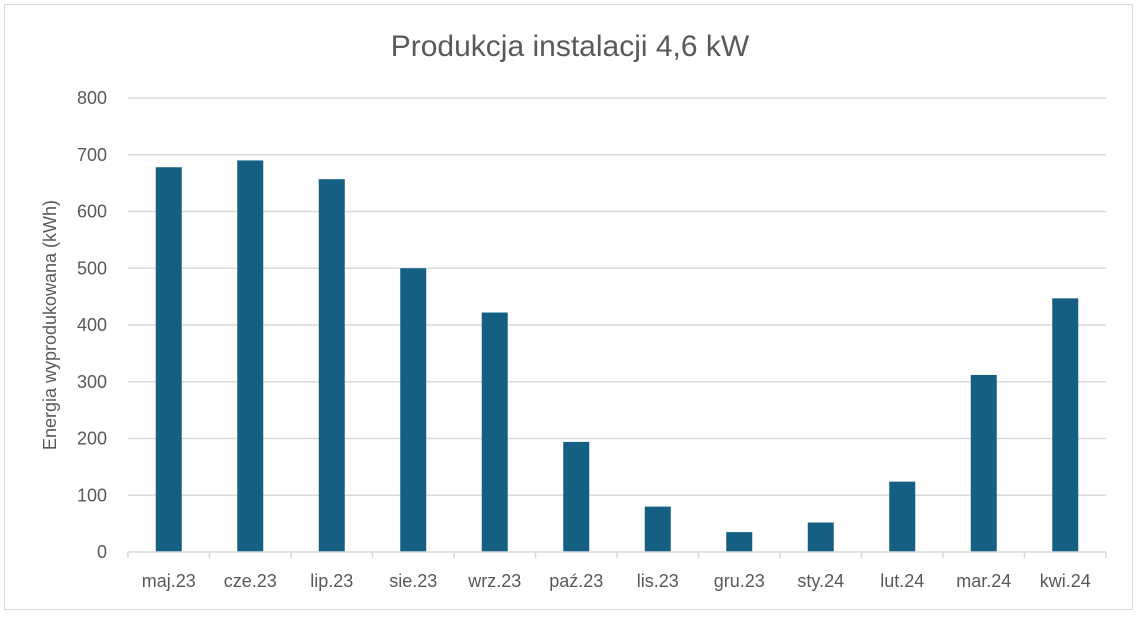 Image resolution: width=1140 pixels, height=617 pixels. Describe the element at coordinates (1065, 425) in the screenshot. I see `bar-kwi.24` at that location.